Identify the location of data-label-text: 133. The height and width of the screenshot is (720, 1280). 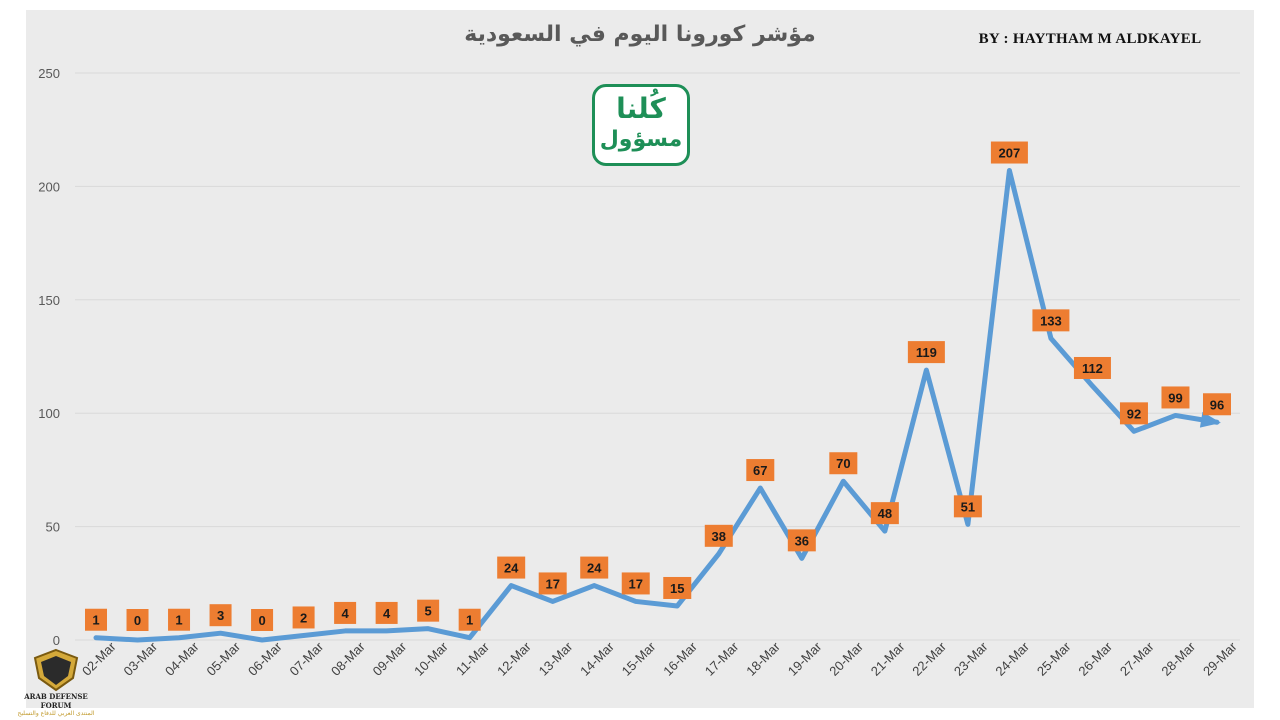
(1051, 320).